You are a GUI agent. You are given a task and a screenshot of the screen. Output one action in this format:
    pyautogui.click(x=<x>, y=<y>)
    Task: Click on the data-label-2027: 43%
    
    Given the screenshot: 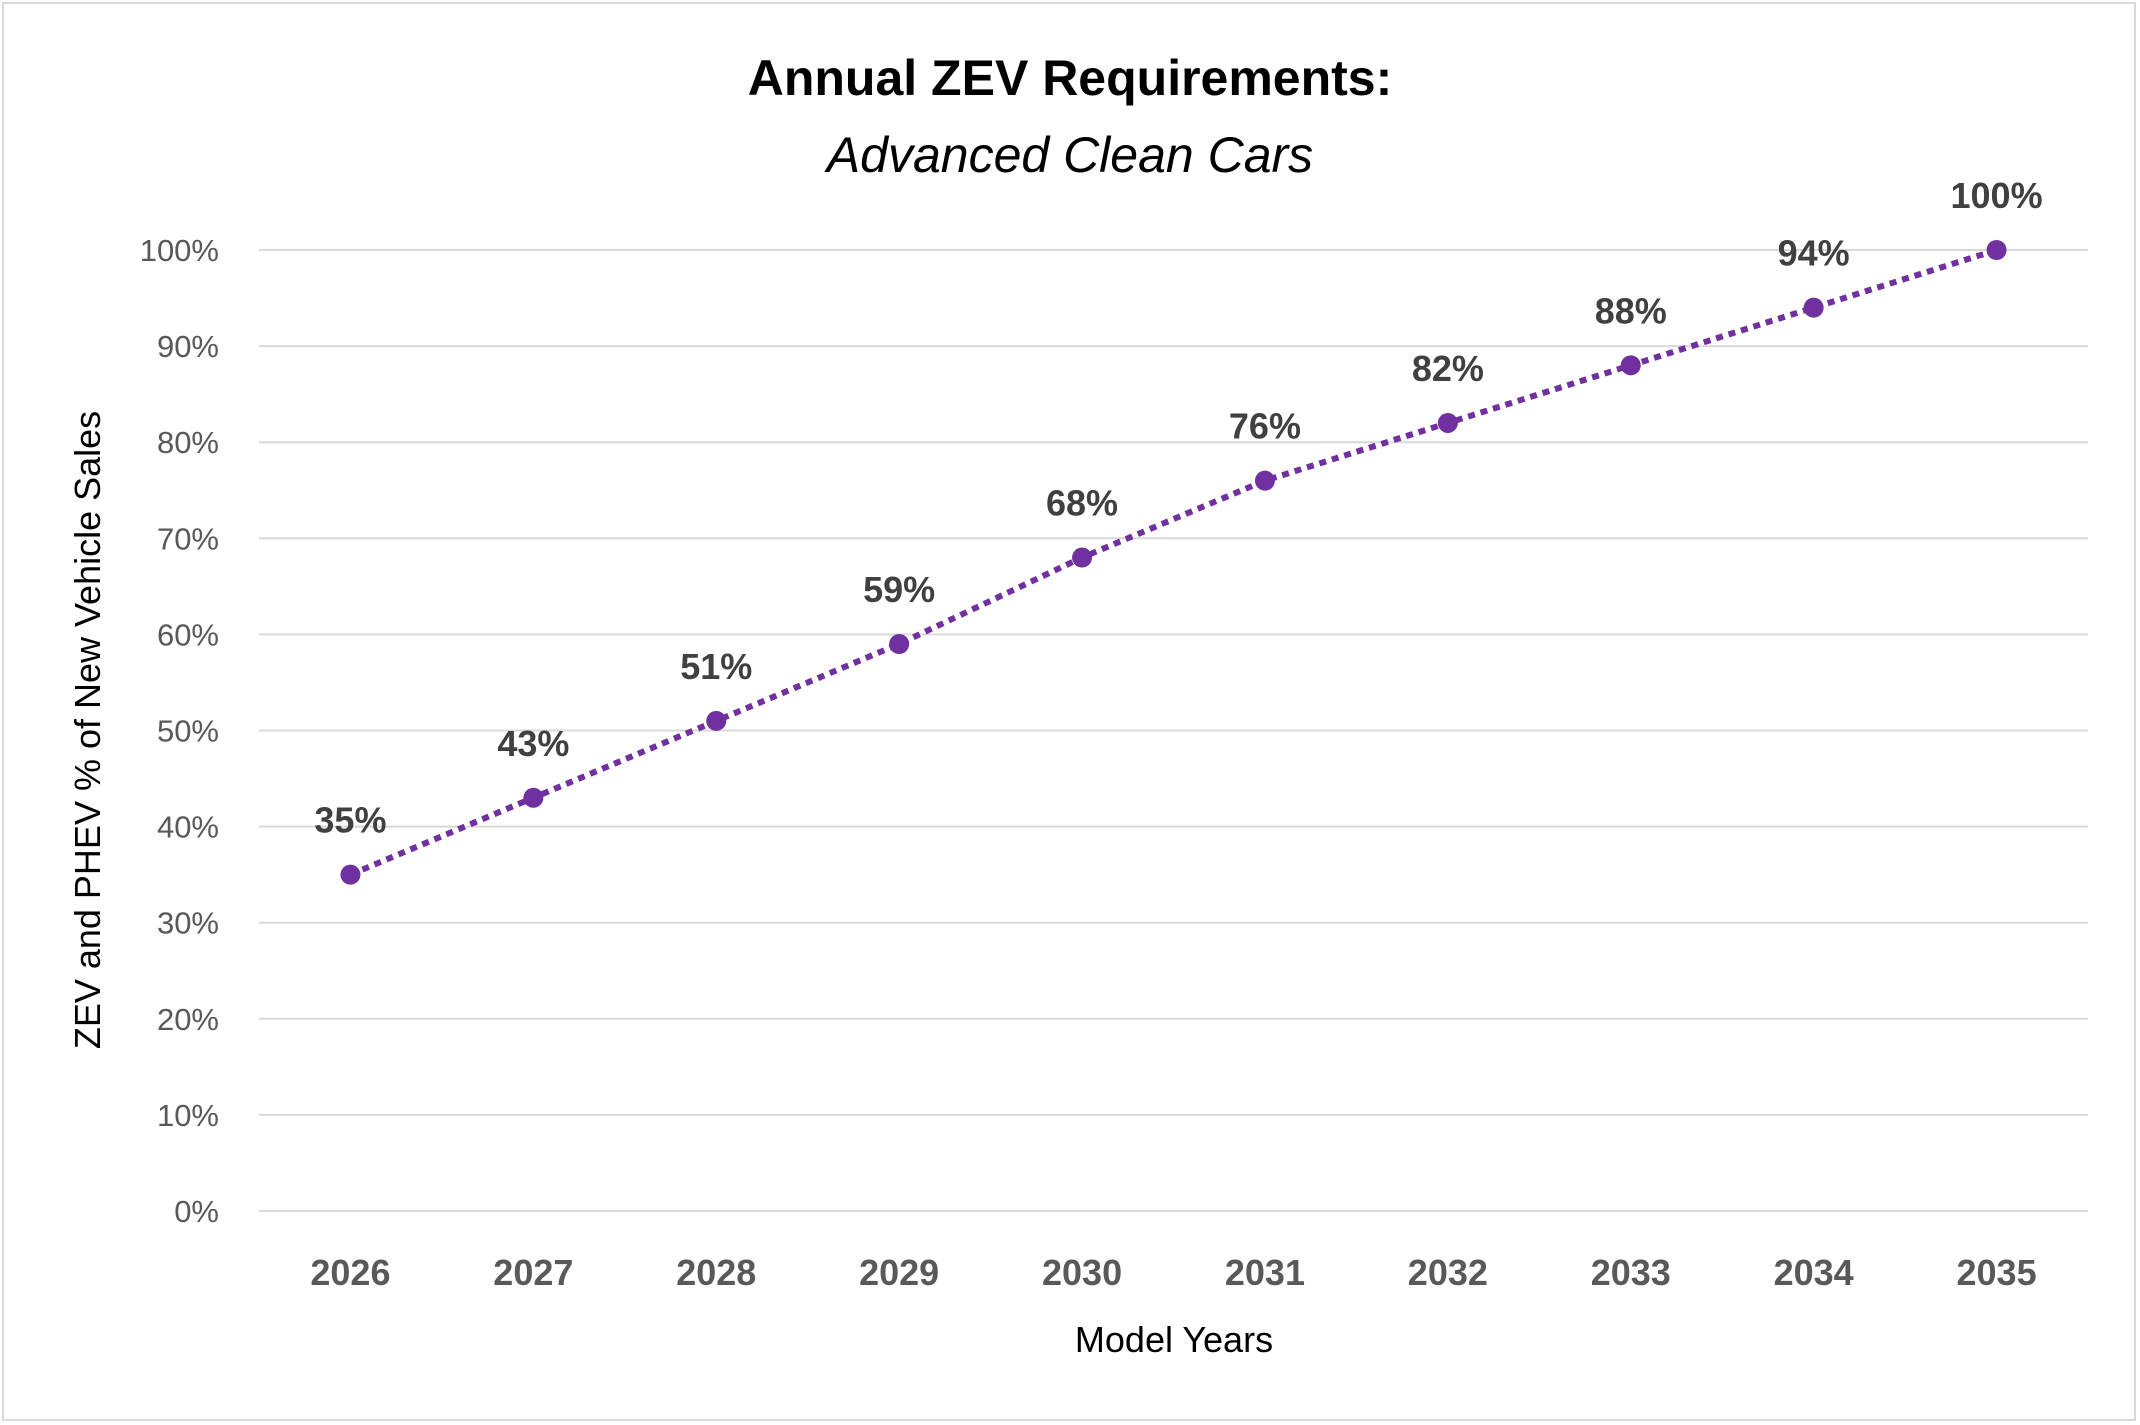 What is the action you would take?
    pyautogui.click(x=533, y=743)
    